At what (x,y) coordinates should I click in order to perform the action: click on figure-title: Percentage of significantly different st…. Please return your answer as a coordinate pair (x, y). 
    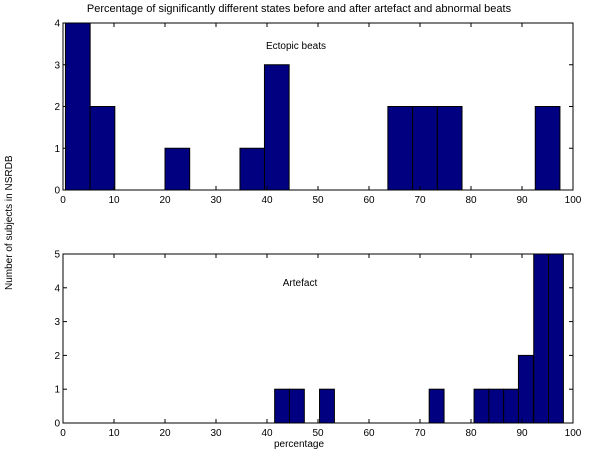
    Looking at the image, I should click on (299, 9).